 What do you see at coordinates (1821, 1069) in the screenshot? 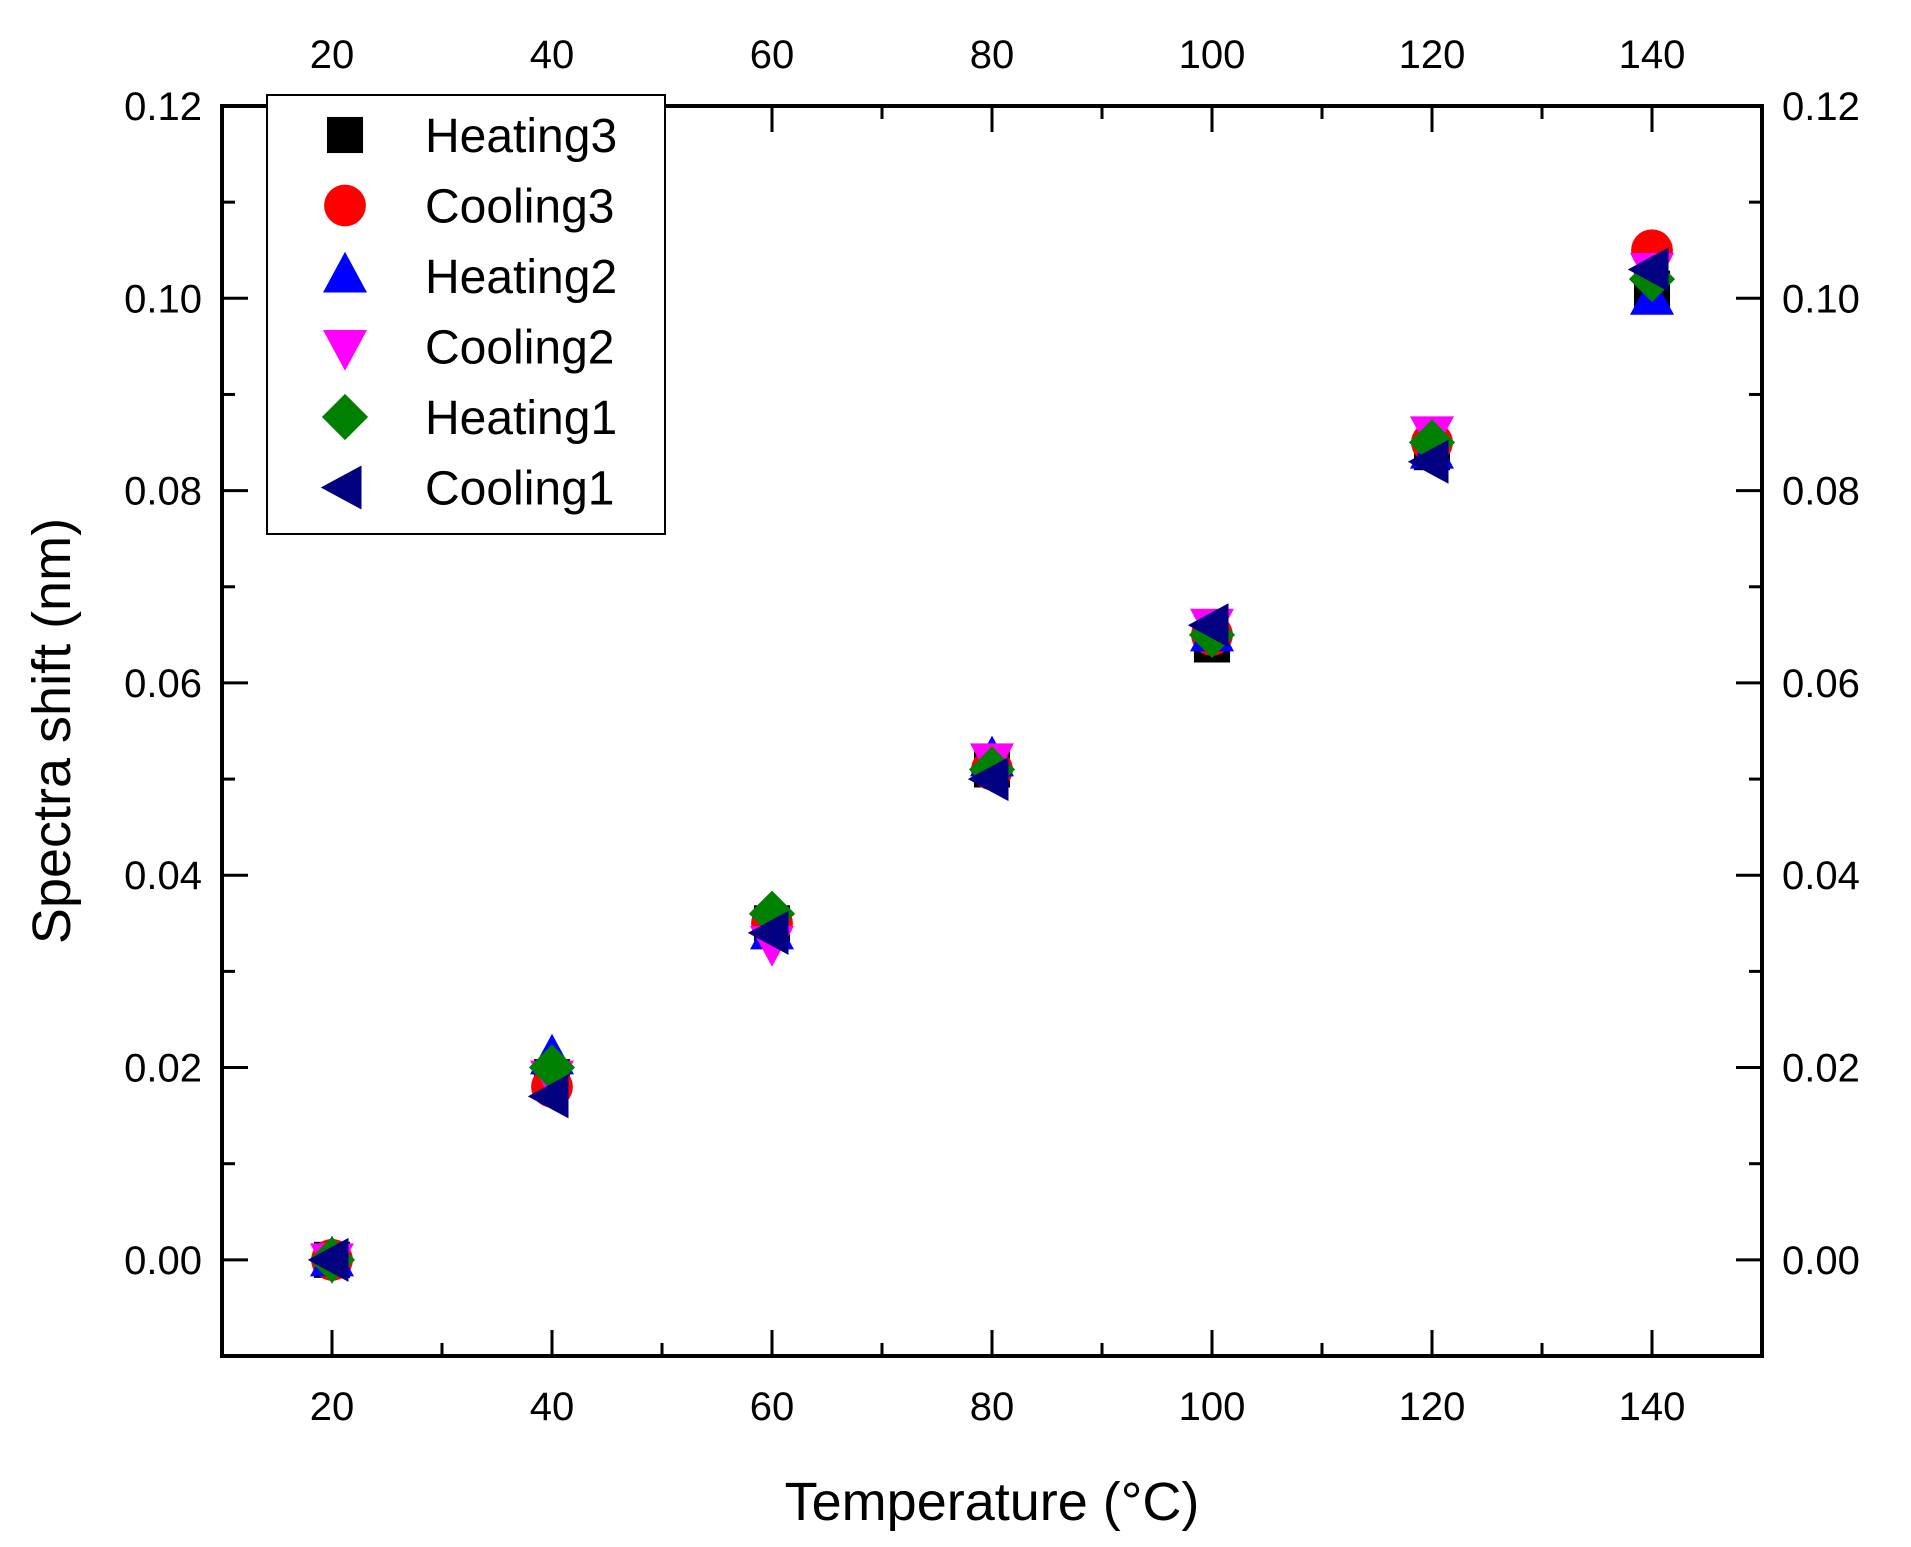
I see `y-tick-label-right: 0.02` at bounding box center [1821, 1069].